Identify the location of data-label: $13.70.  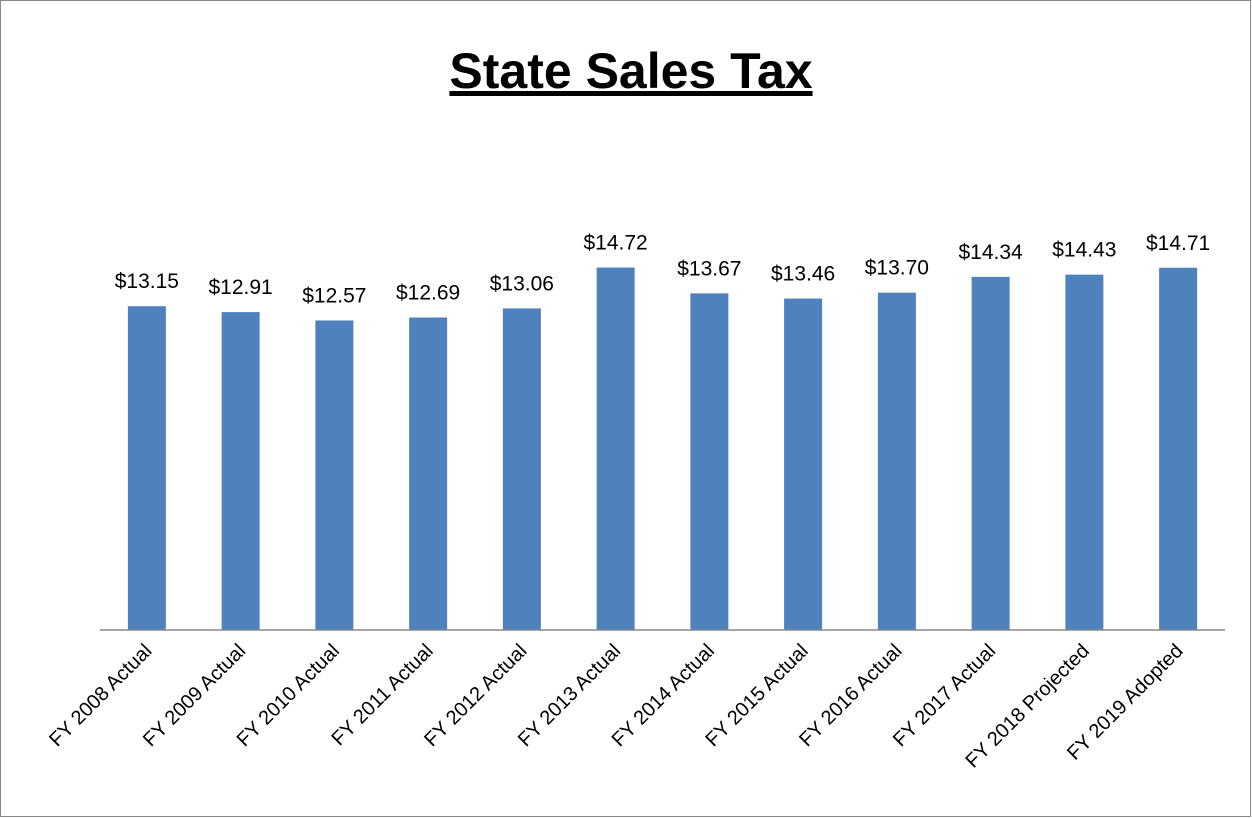
(897, 268).